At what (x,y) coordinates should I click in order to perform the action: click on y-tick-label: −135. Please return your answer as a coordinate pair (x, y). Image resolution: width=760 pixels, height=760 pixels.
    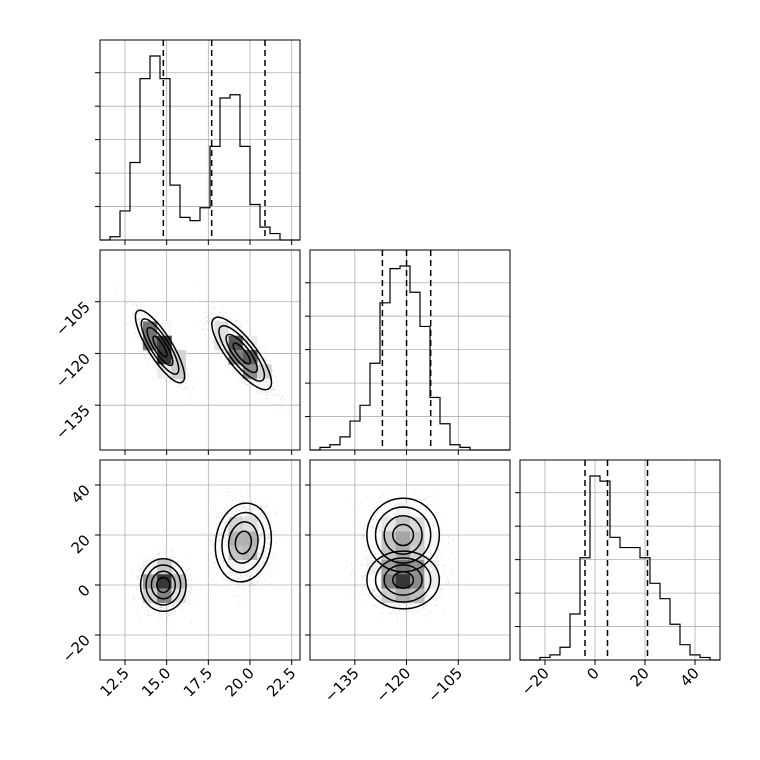
    Looking at the image, I should click on (73, 422).